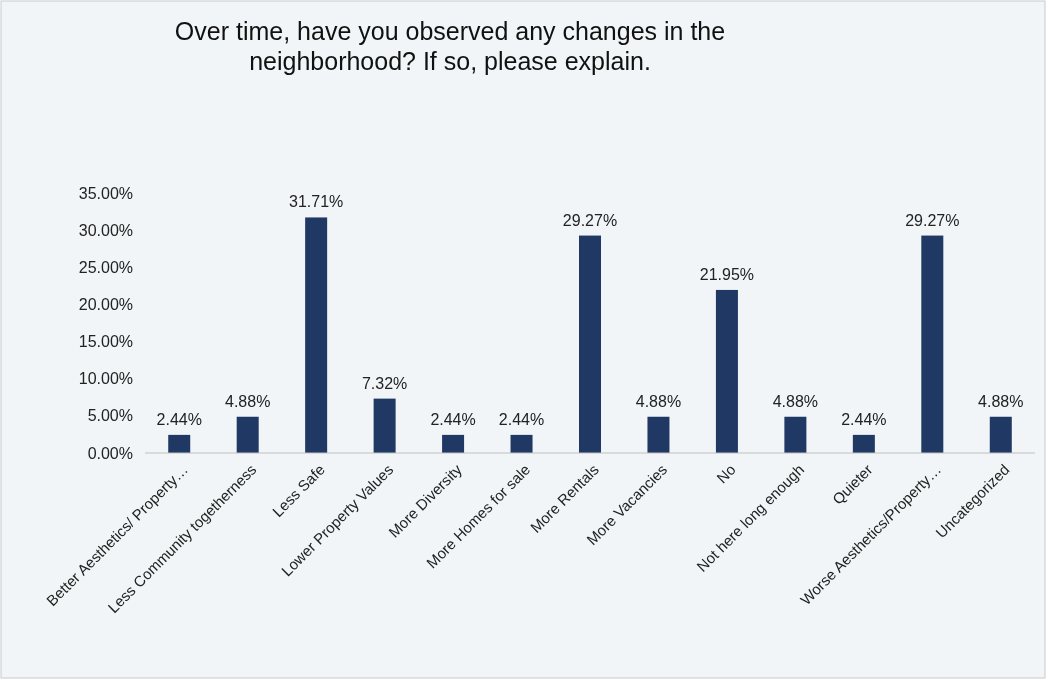 The image size is (1046, 679). Describe the element at coordinates (105, 267) in the screenshot. I see `y-tick-label: 25.00%` at that location.